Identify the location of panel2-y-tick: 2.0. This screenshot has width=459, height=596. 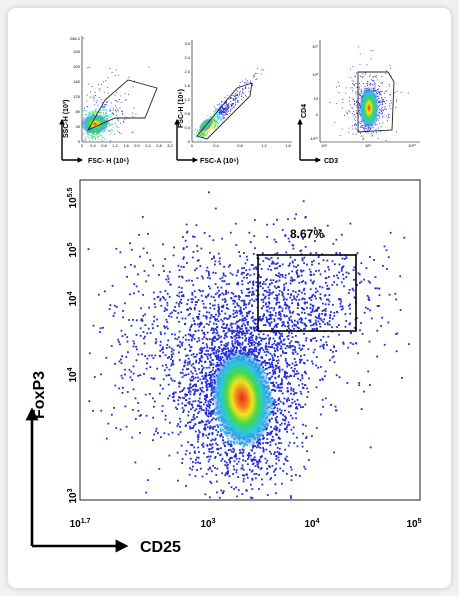
(187, 71).